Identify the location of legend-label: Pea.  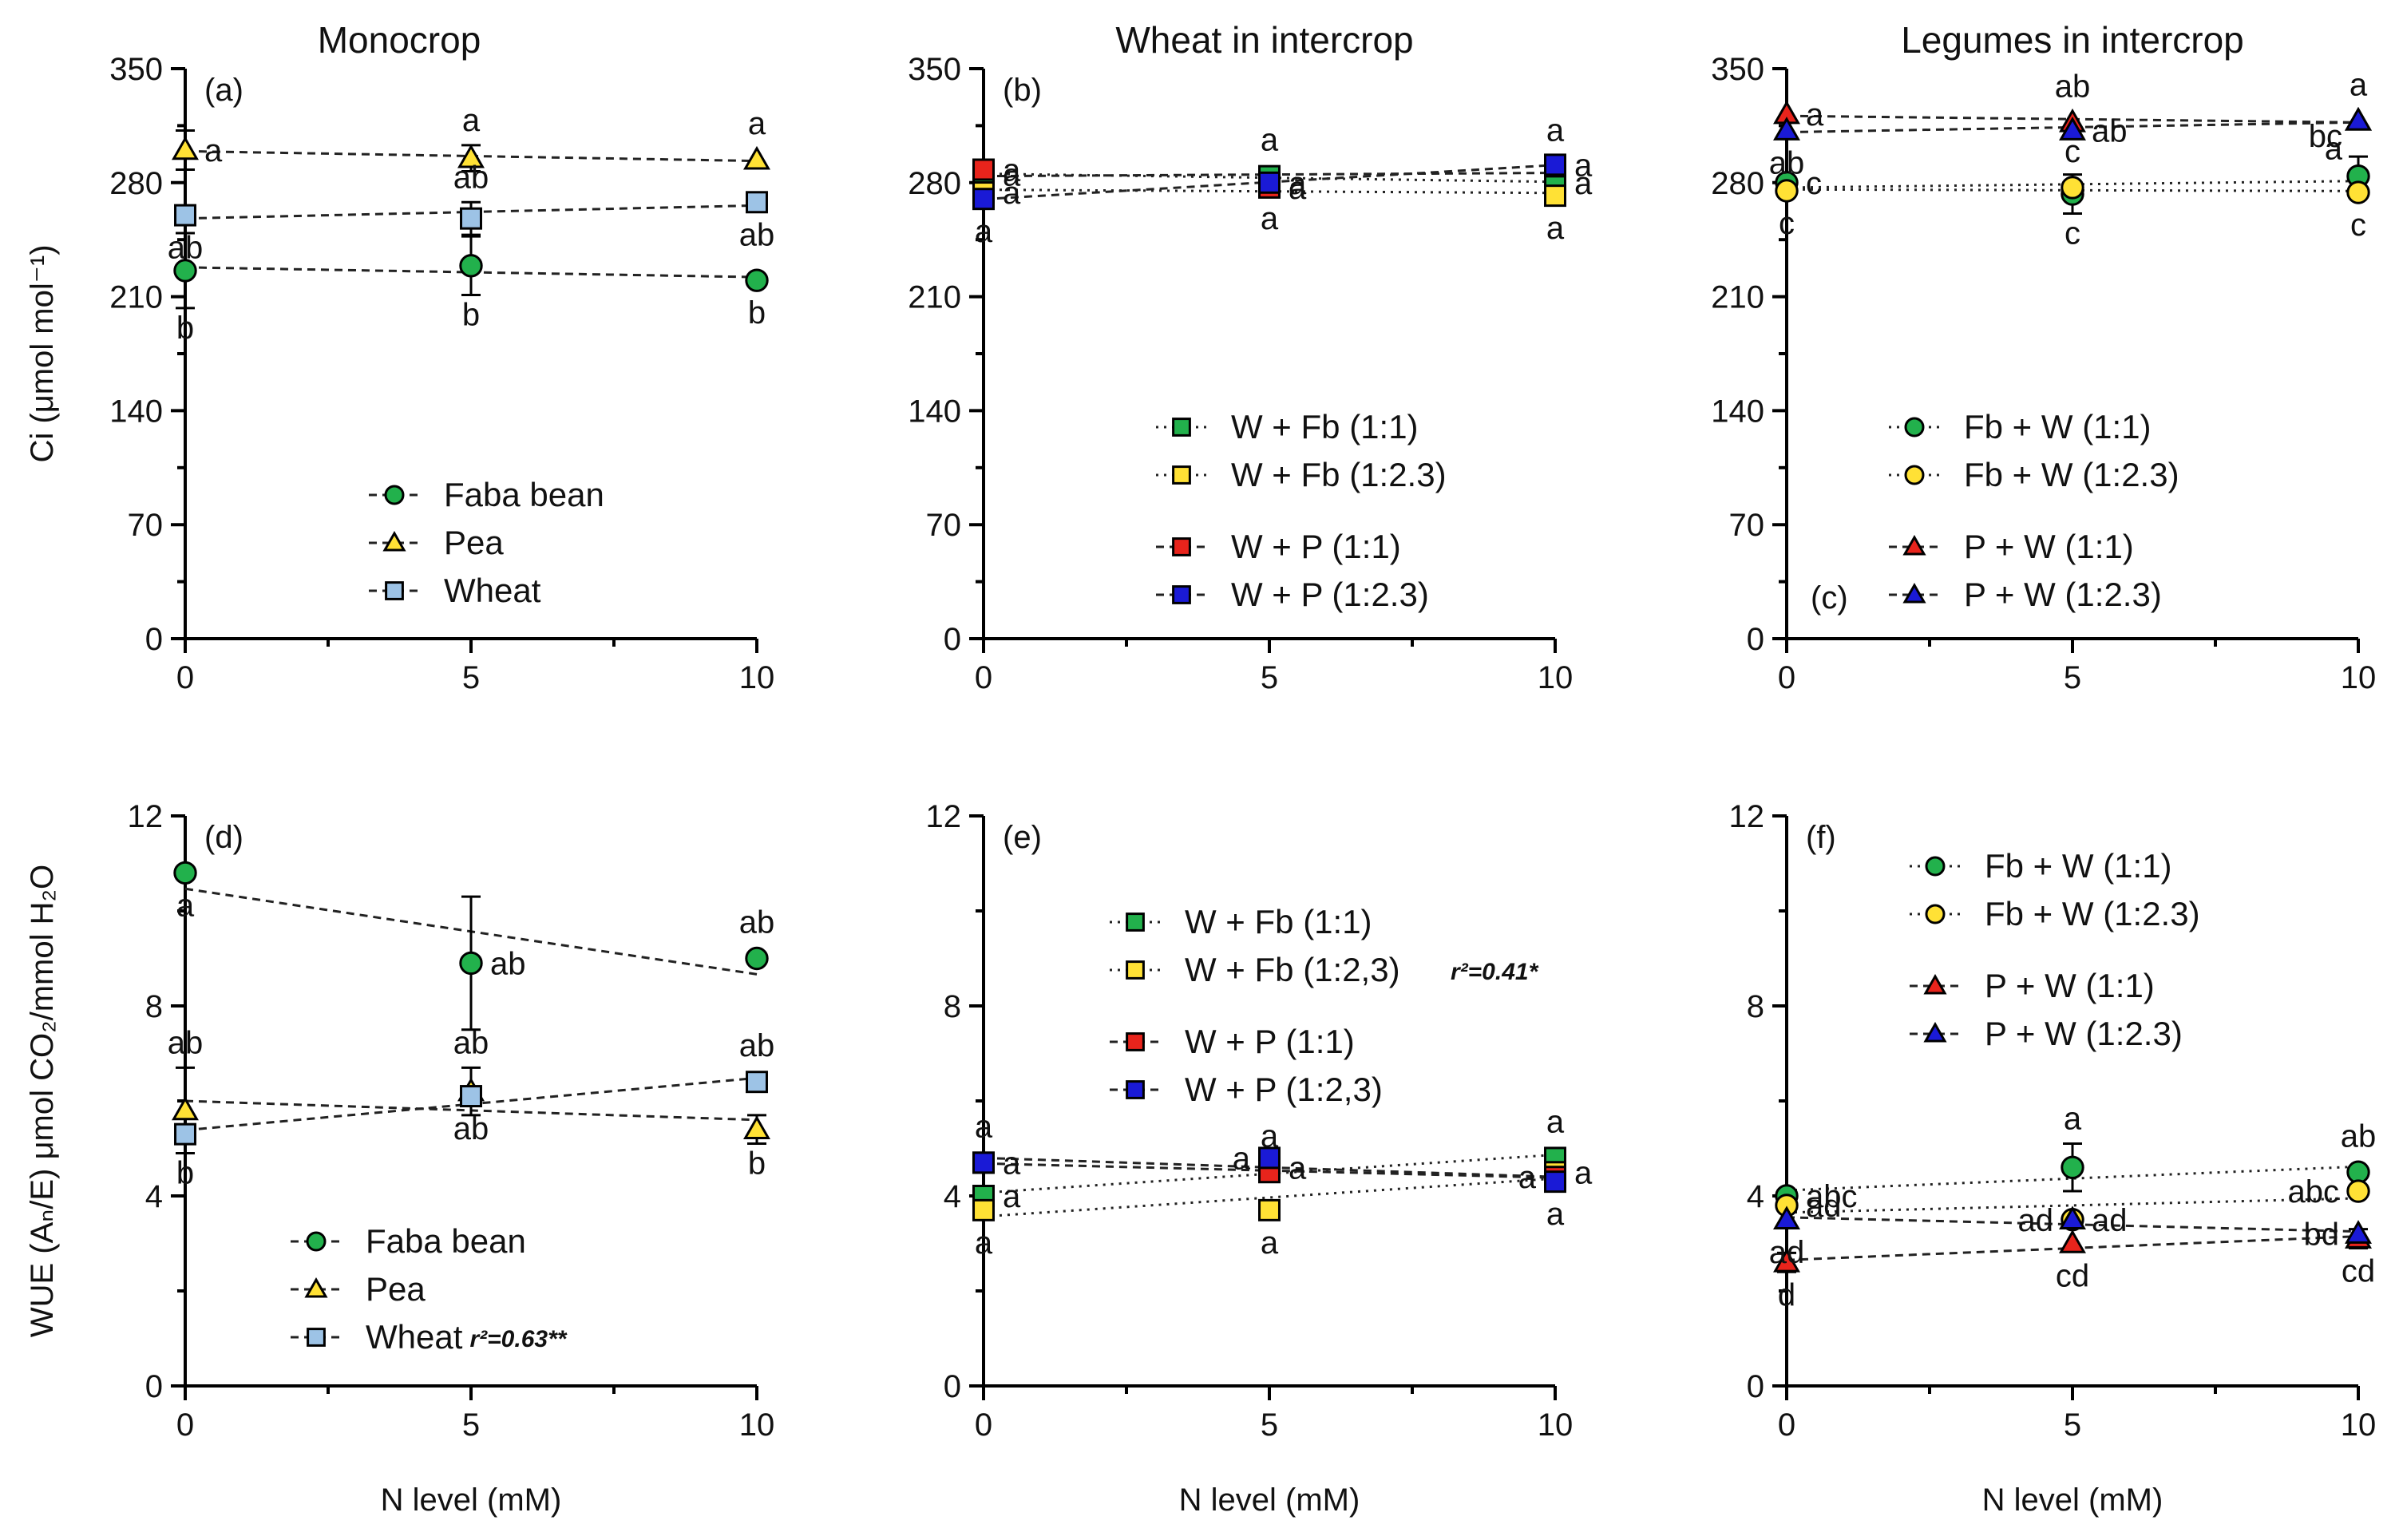
(396, 1289).